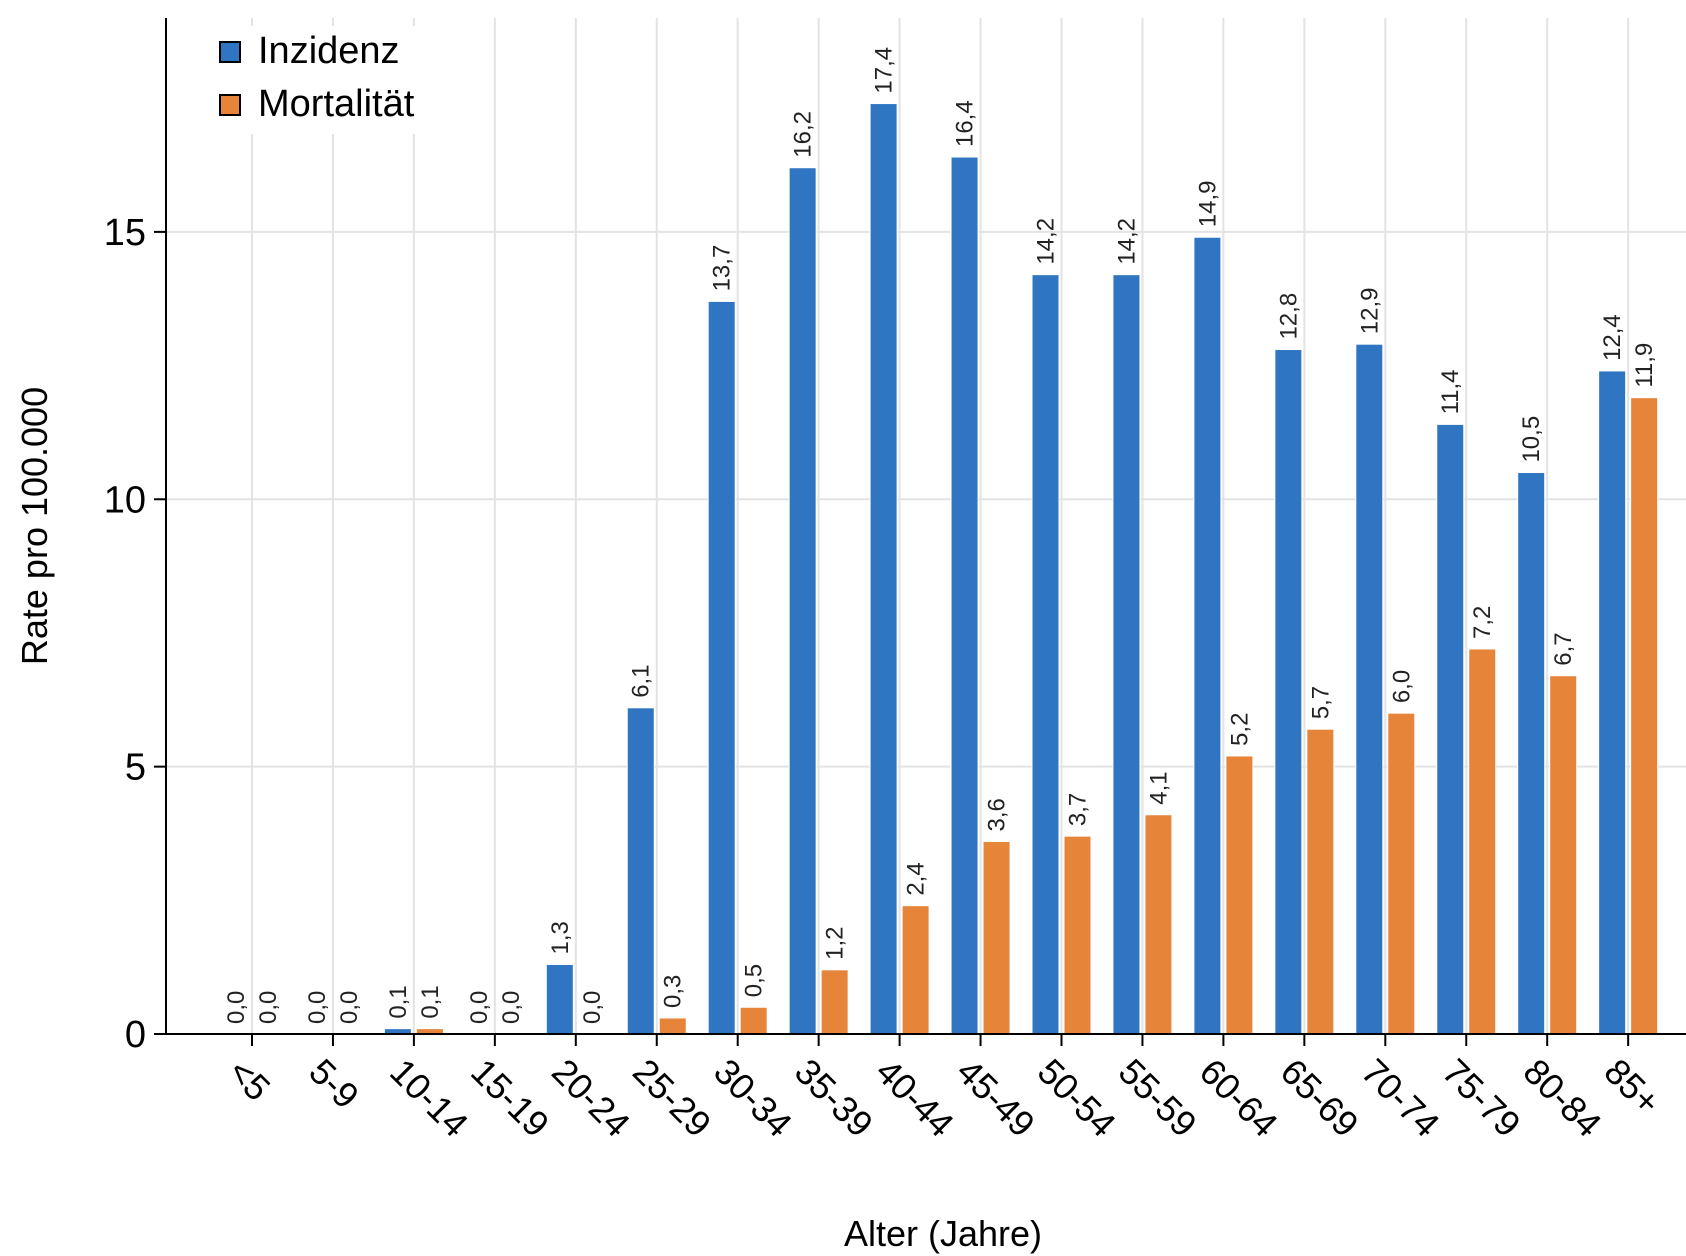  What do you see at coordinates (965, 123) in the screenshot?
I see `data-label: 16,4` at bounding box center [965, 123].